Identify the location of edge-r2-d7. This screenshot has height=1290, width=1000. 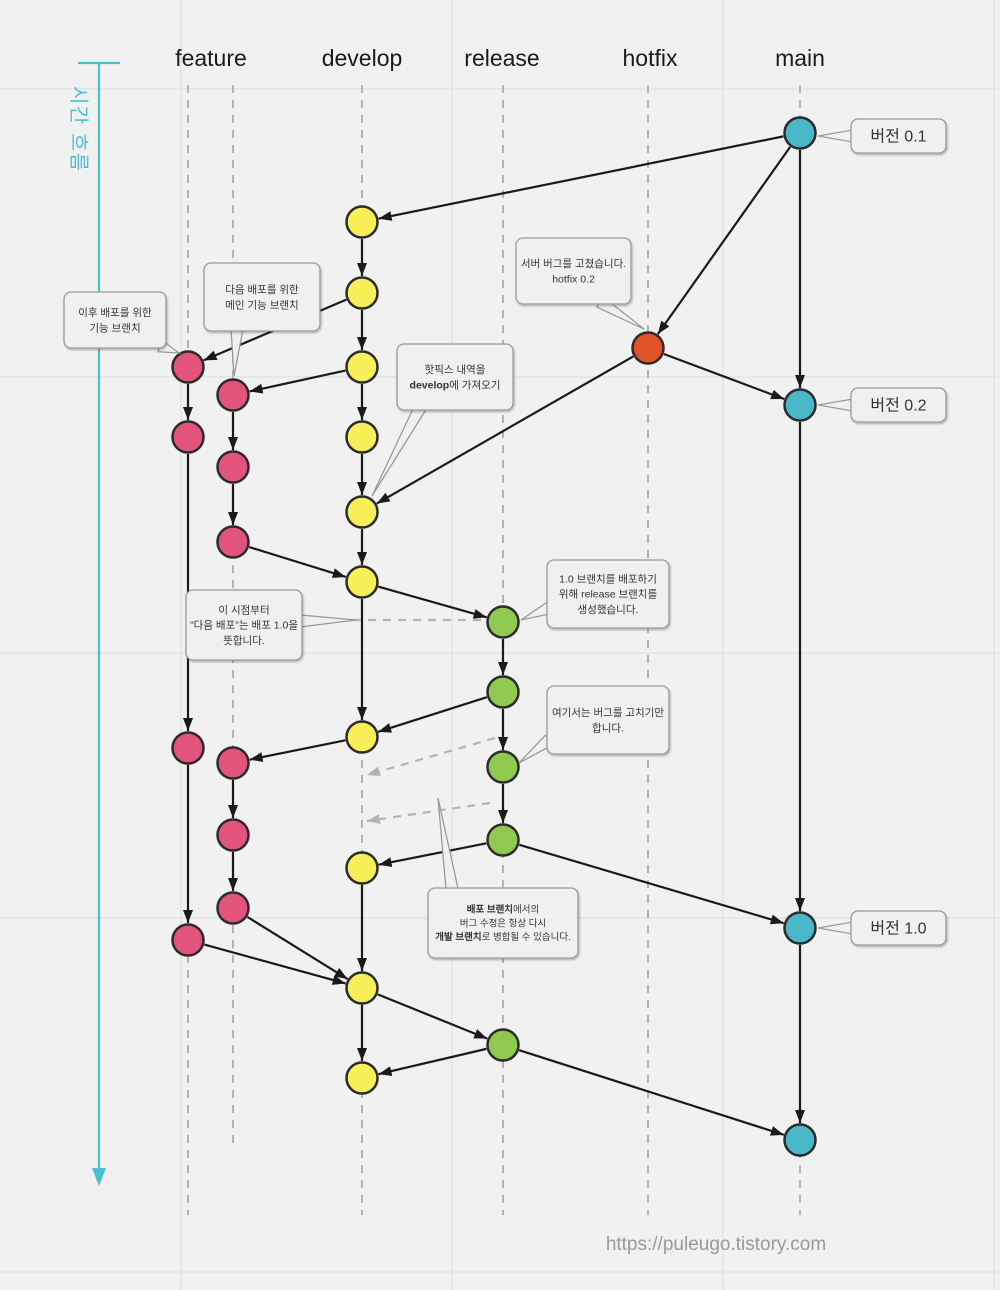
(432, 714).